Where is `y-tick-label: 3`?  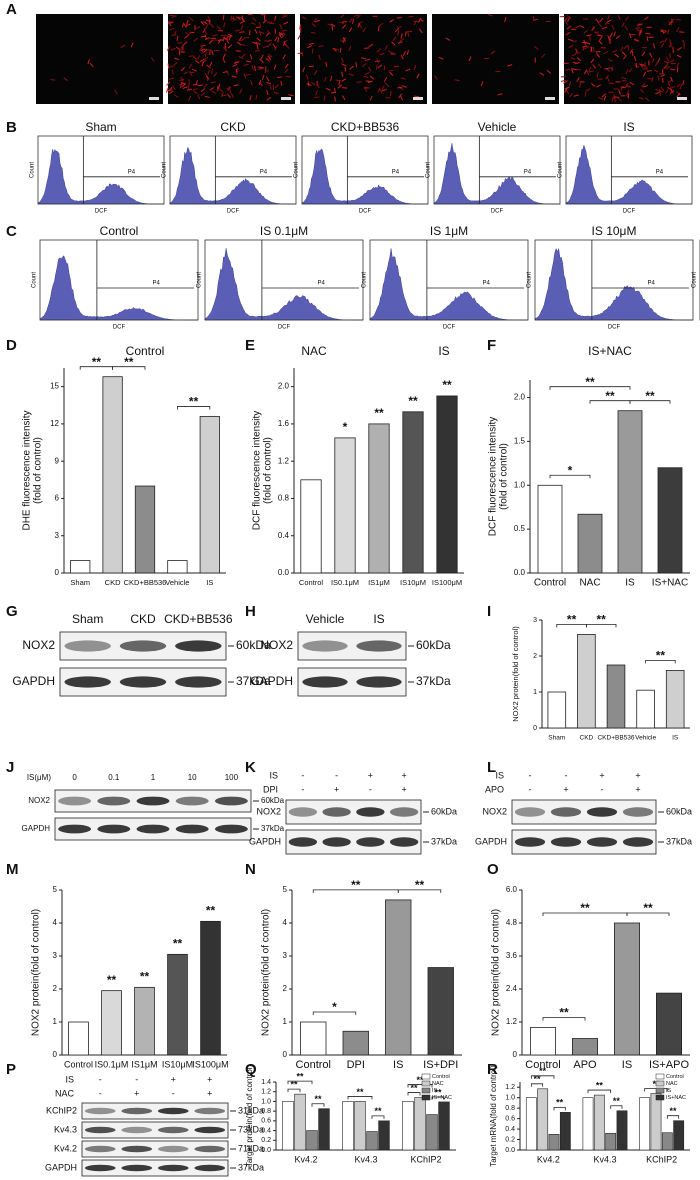 y-tick-label: 3 is located at coordinates (57, 535).